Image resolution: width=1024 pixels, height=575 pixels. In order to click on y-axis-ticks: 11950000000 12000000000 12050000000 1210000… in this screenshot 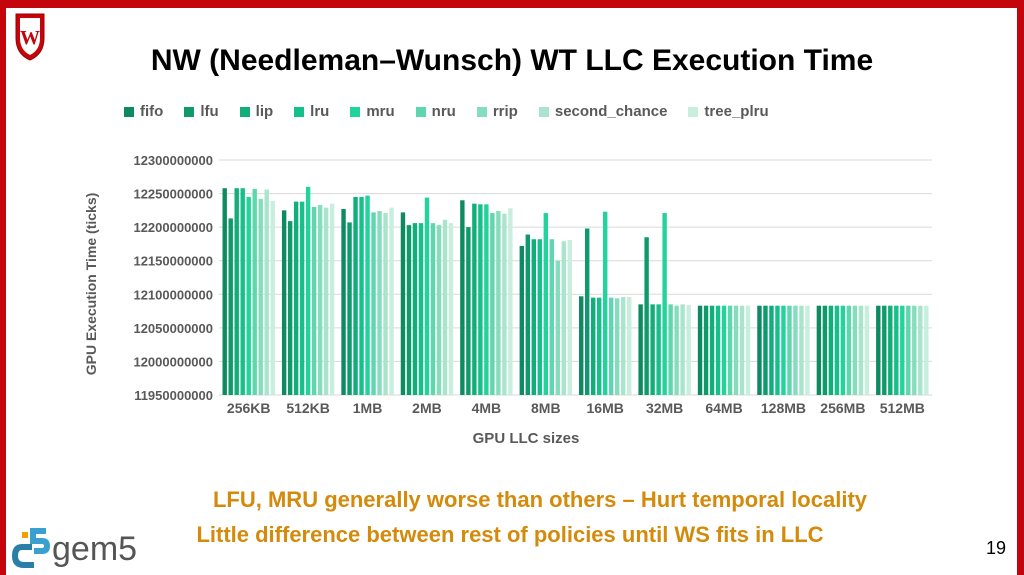, I will do `click(173, 278)`.